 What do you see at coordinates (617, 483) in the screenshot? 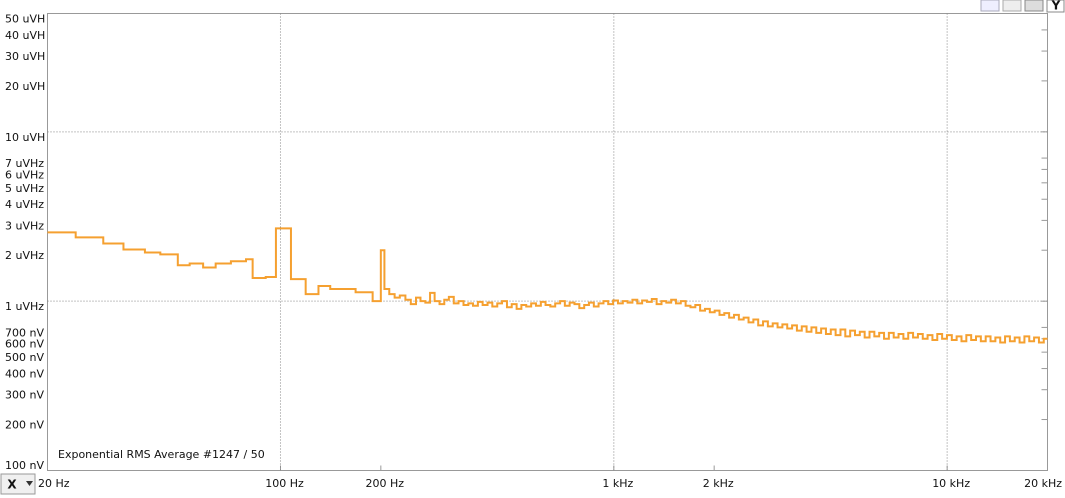
I see `x-tick-label: 1 kHz` at bounding box center [617, 483].